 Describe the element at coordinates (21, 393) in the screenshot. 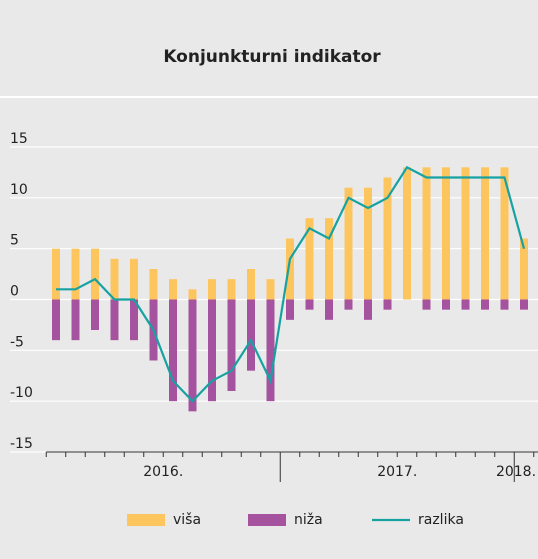

I see `y-tick-label: -10` at that location.